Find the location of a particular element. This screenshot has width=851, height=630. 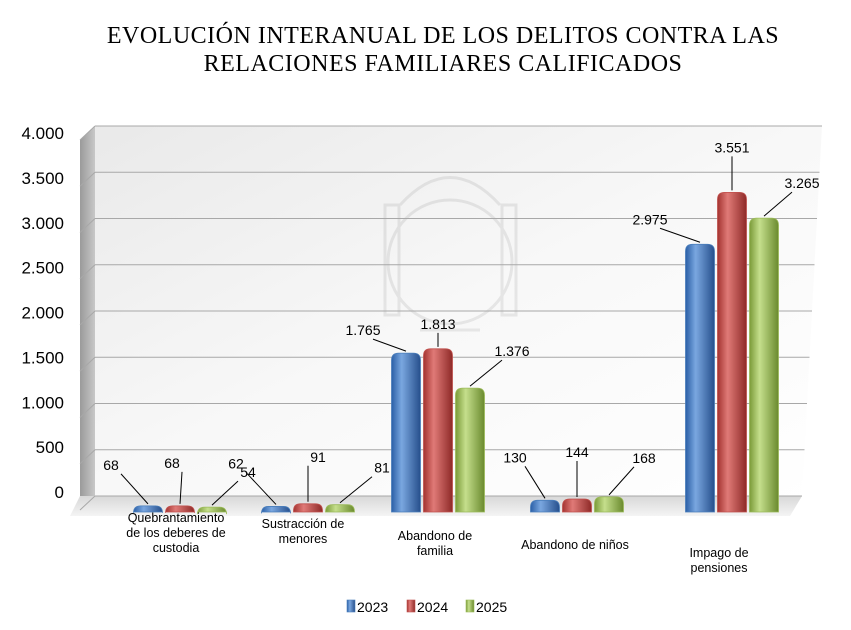

y-tick-label: 1.000 is located at coordinates (42, 402).